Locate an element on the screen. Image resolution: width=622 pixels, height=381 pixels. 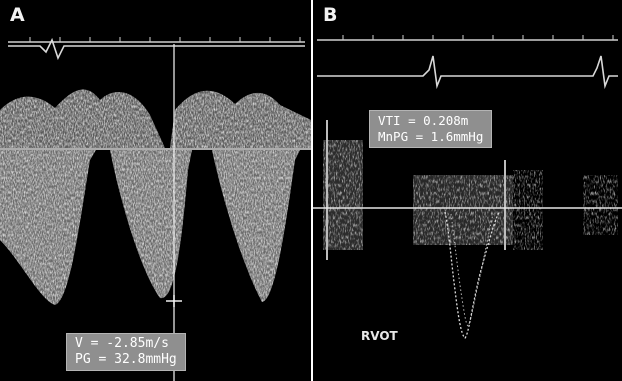
vti-value: VTI = 0.208m is located at coordinates (423, 120).